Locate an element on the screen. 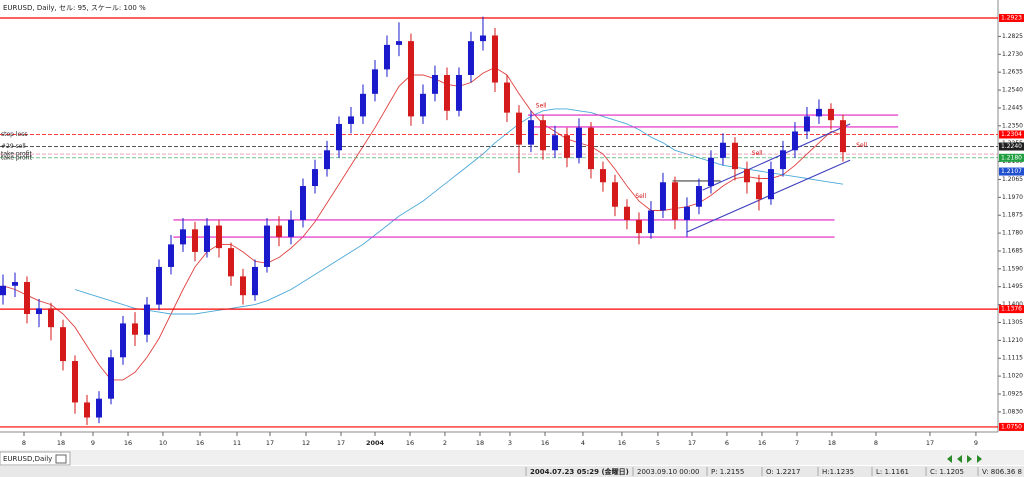 Image resolution: width=1024 pixels, height=477 pixels. y-tick-label: 1.1020 is located at coordinates (1012, 376).